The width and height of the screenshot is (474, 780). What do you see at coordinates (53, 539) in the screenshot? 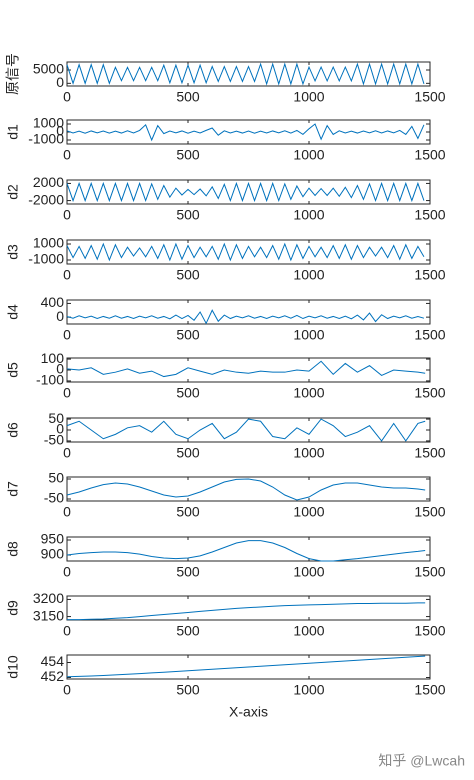
I see `y-tick-label: 950` at bounding box center [53, 539].